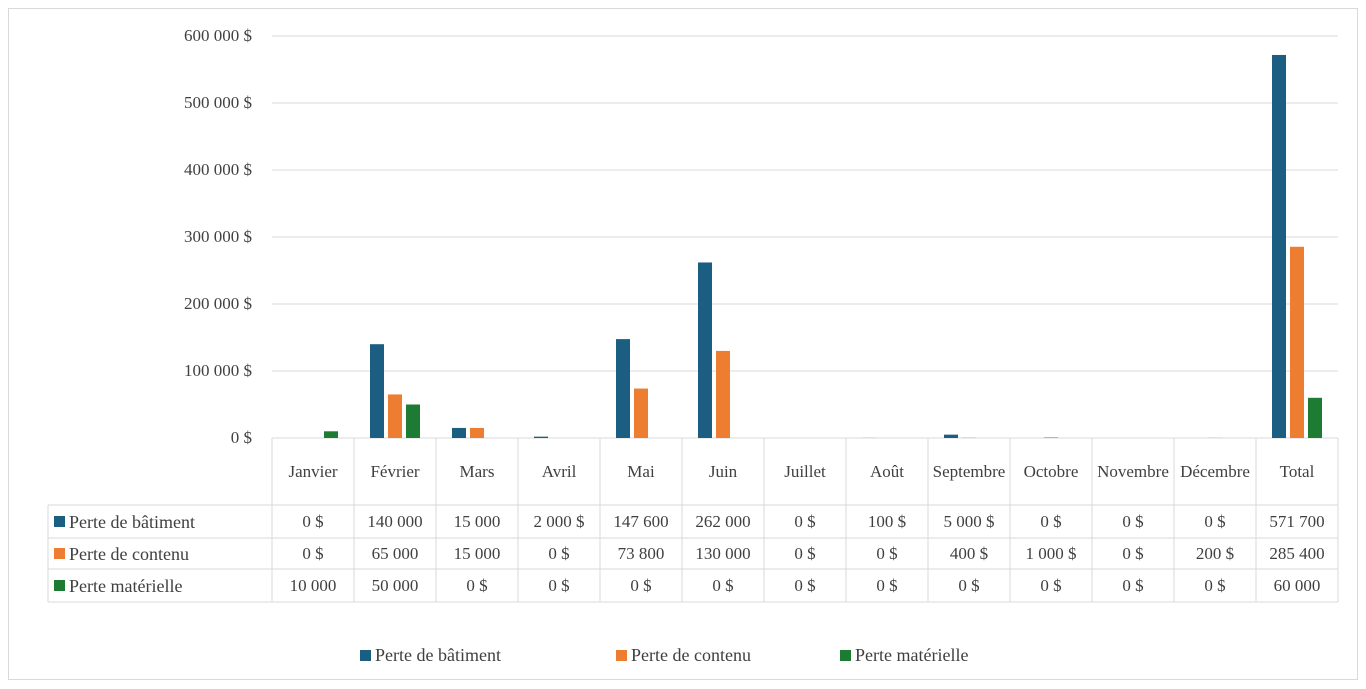  What do you see at coordinates (395, 521) in the screenshot?
I see `table-value: 140 000` at bounding box center [395, 521].